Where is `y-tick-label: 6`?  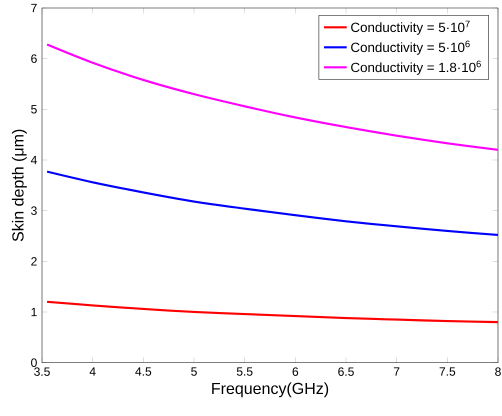
y-tick-label: 6 is located at coordinates (34, 58).